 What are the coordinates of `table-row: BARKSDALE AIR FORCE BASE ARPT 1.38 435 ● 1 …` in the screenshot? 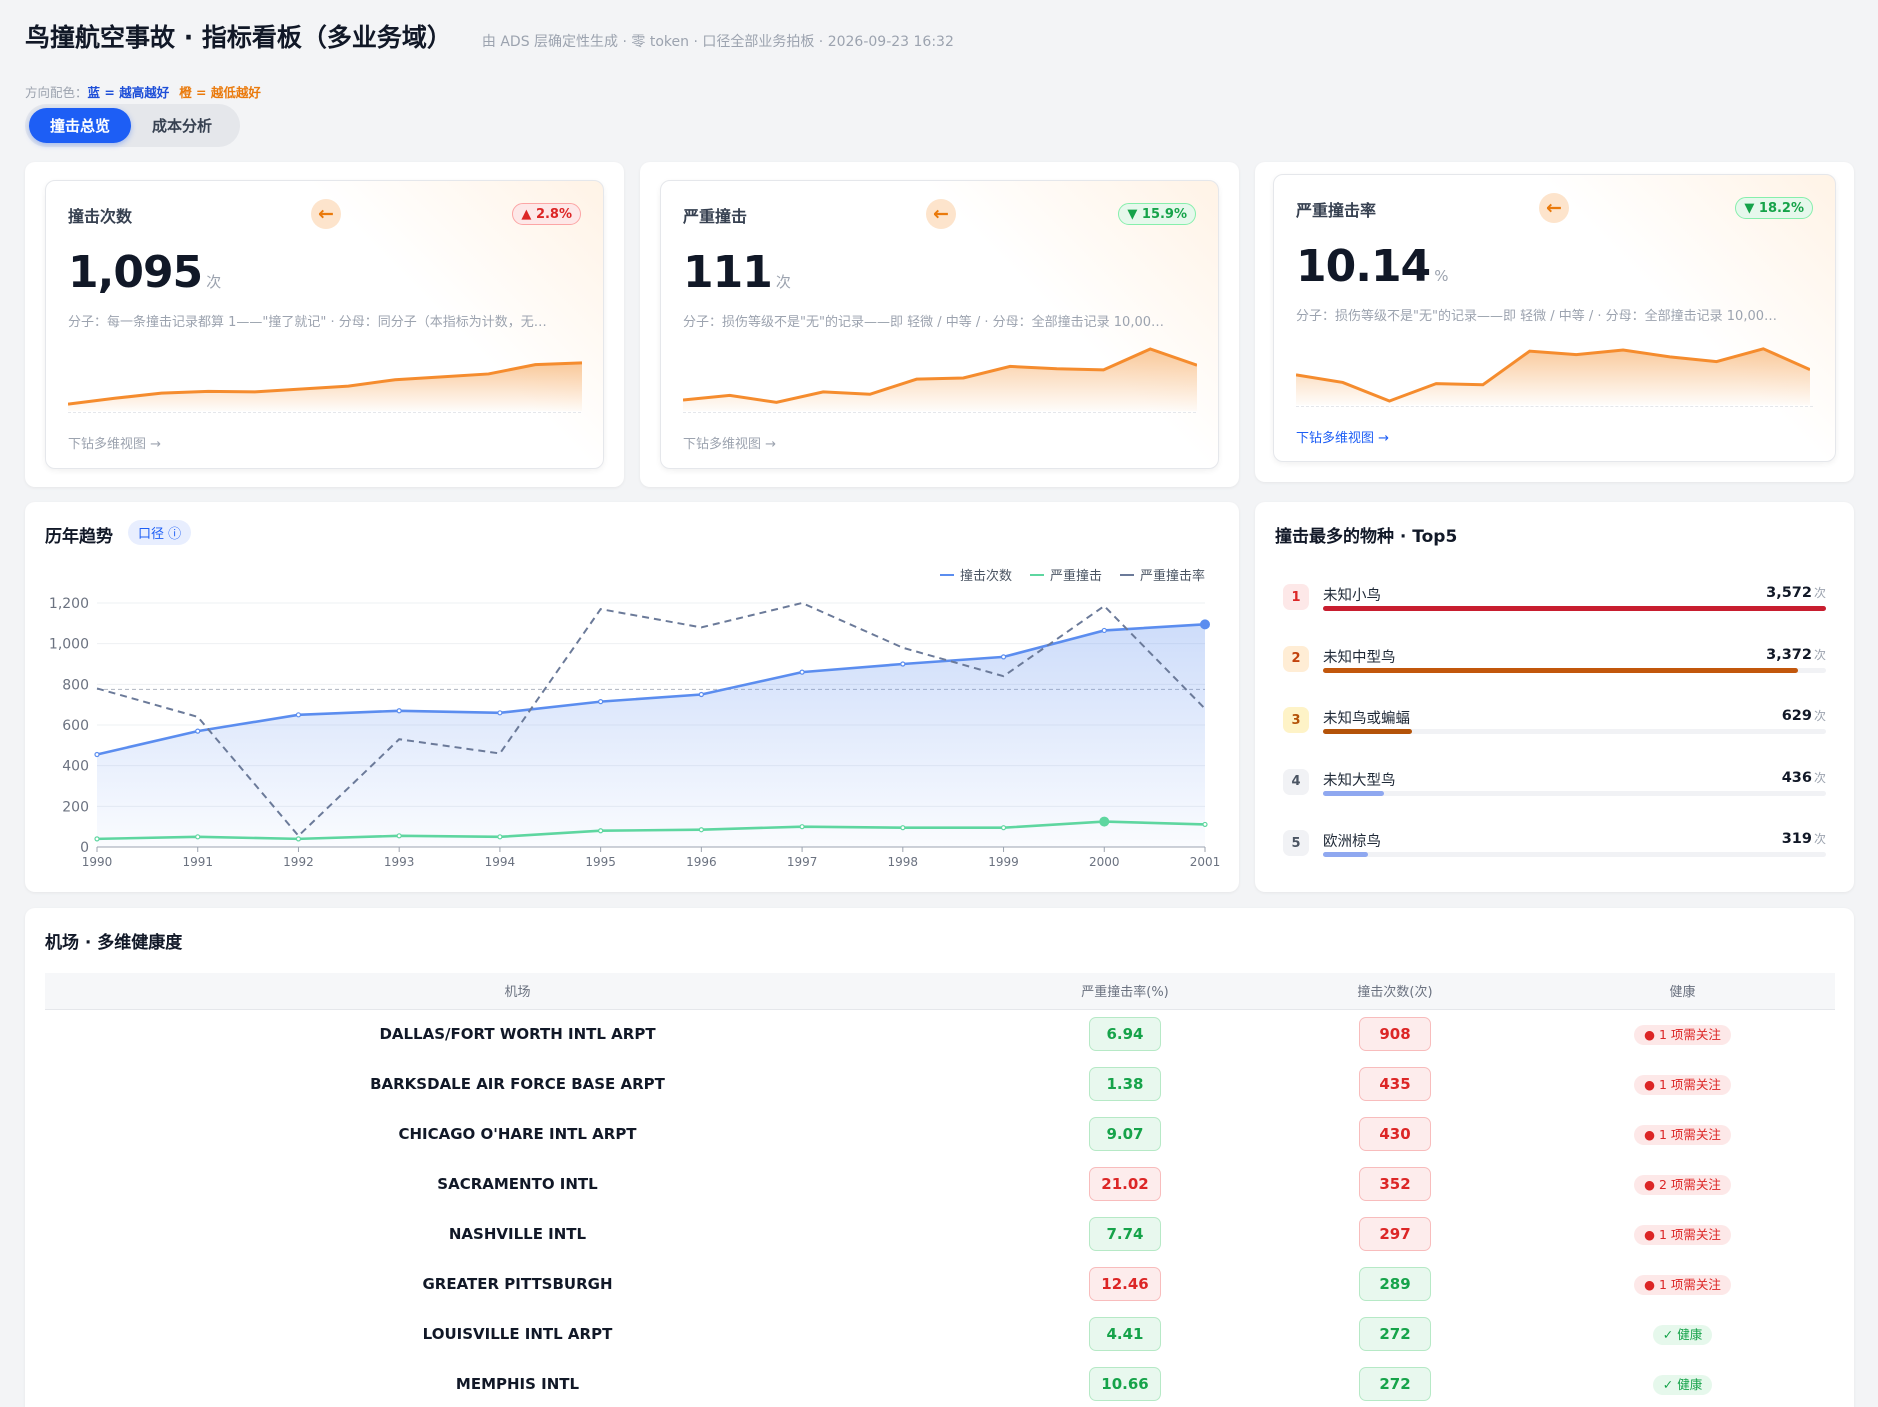 It's located at (940, 1084).